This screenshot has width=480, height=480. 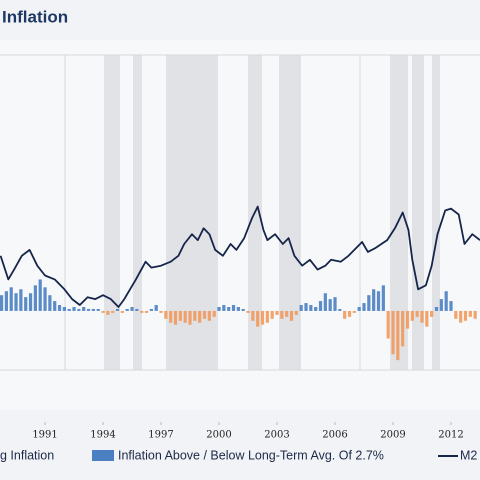 What do you see at coordinates (392, 435) in the screenshot?
I see `x-tick-label: 2009` at bounding box center [392, 435].